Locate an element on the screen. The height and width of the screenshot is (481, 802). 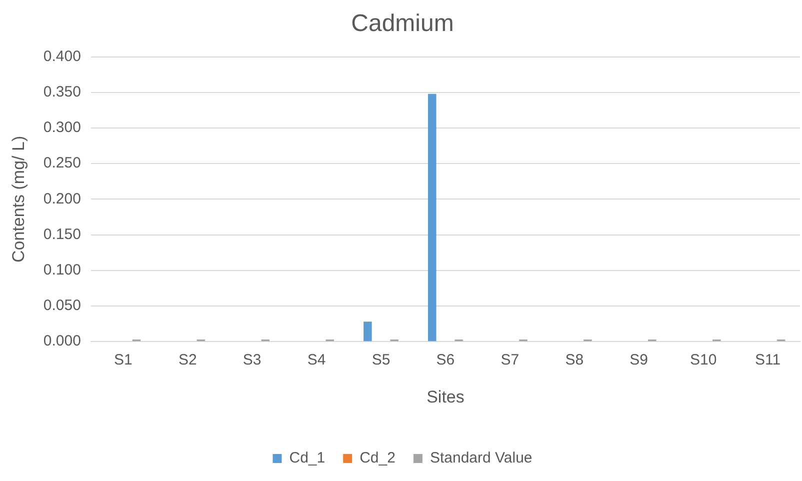
x-tick-label: S1 is located at coordinates (123, 360).